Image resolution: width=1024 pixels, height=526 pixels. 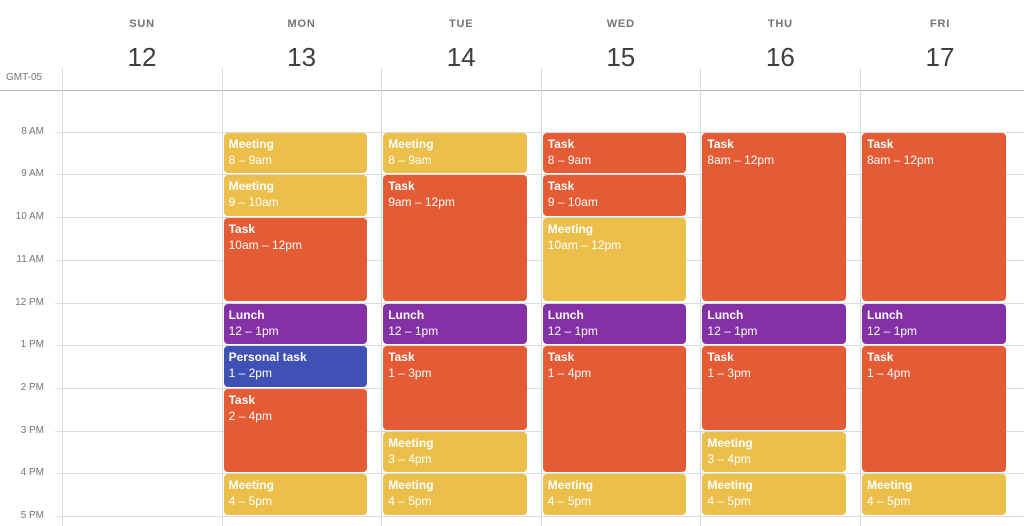 I want to click on event-time: 9 – 10am, so click(x=572, y=202).